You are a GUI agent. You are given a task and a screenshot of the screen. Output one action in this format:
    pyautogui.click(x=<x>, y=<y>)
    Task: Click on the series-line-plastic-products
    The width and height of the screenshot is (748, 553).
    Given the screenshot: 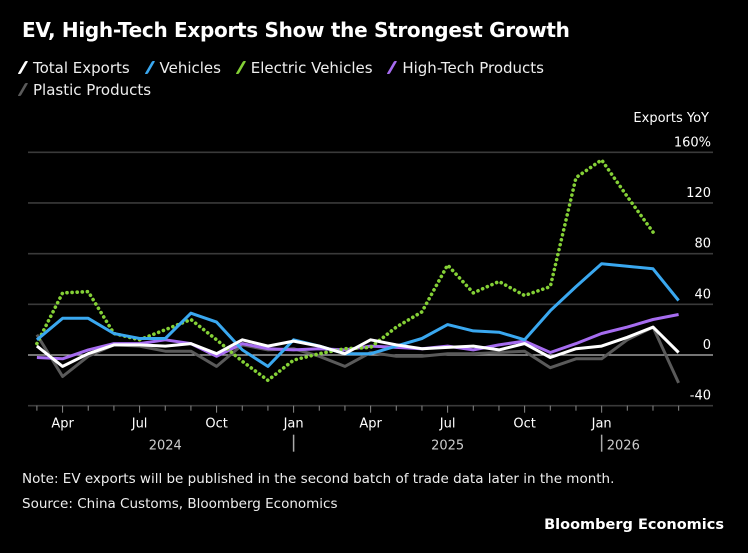 What is the action you would take?
    pyautogui.click(x=357, y=354)
    